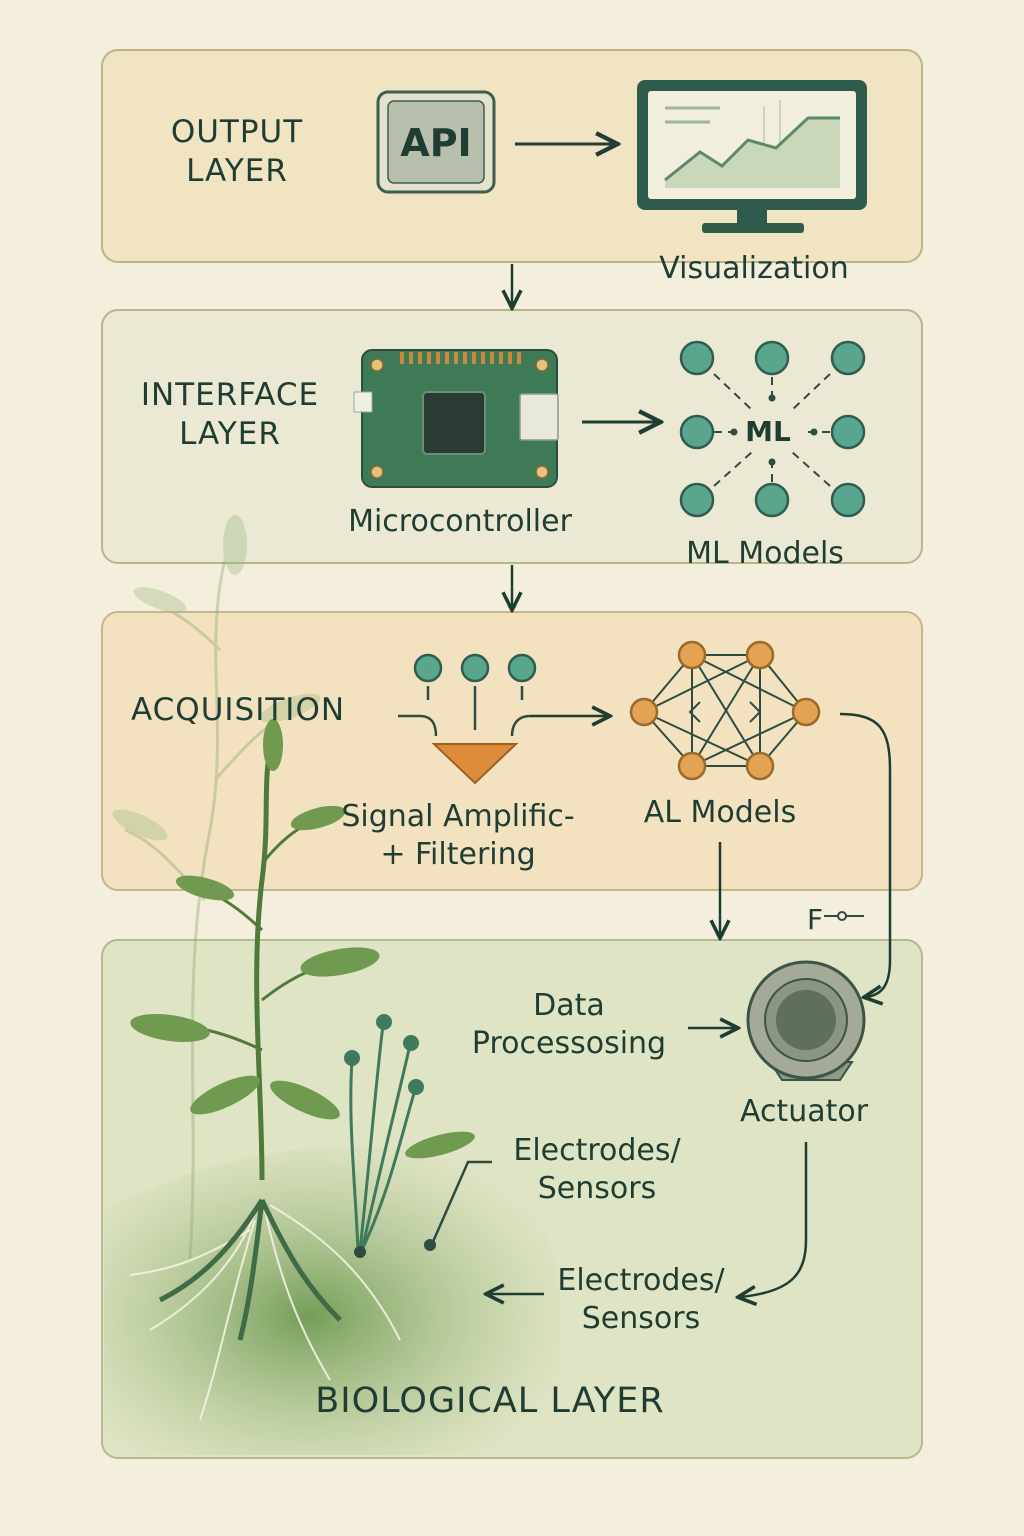 Image resolution: width=1024 pixels, height=1536 pixels. What do you see at coordinates (597, 1150) in the screenshot?
I see `electrodes-top-line1: Electrodes/` at bounding box center [597, 1150].